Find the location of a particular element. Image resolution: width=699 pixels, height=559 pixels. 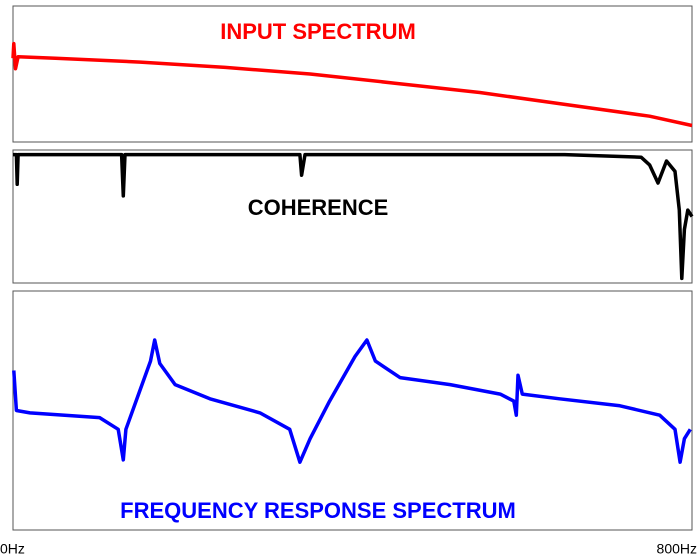

chart-title: FREQUENCY RESPONSE SPECTRUM is located at coordinates (318, 510).